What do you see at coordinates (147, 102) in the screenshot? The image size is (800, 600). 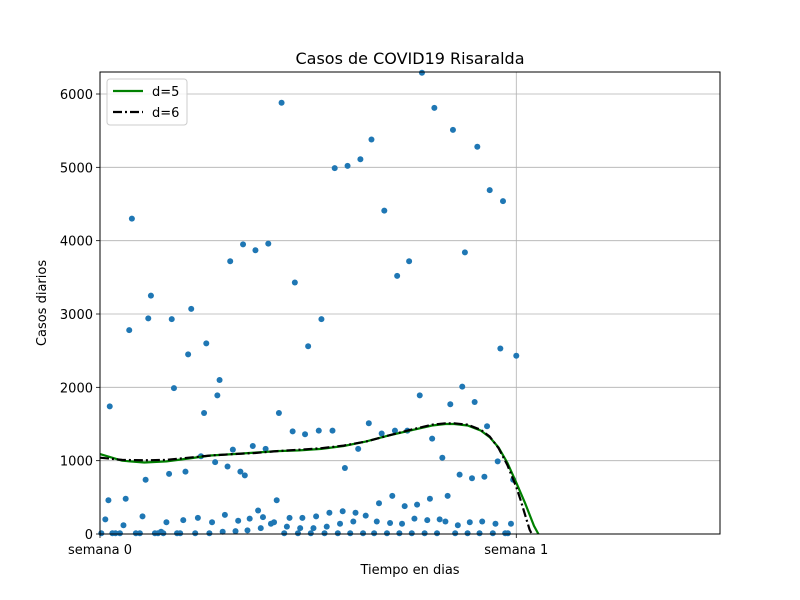 I see `legend: d=5d=6` at bounding box center [147, 102].